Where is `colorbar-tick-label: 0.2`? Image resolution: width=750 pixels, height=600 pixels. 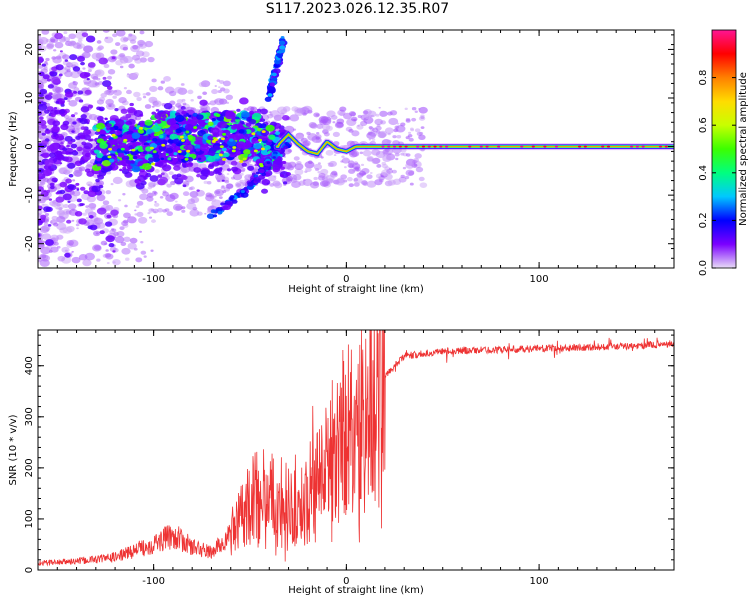 colorbar-tick-label: 0.2 is located at coordinates (703, 220).